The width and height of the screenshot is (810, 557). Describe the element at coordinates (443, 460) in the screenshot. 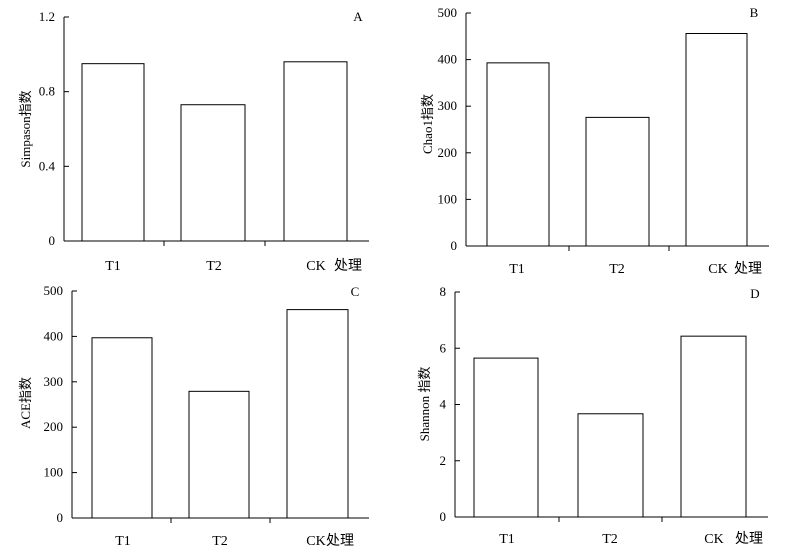

I see `y-tick-label: 2` at that location.